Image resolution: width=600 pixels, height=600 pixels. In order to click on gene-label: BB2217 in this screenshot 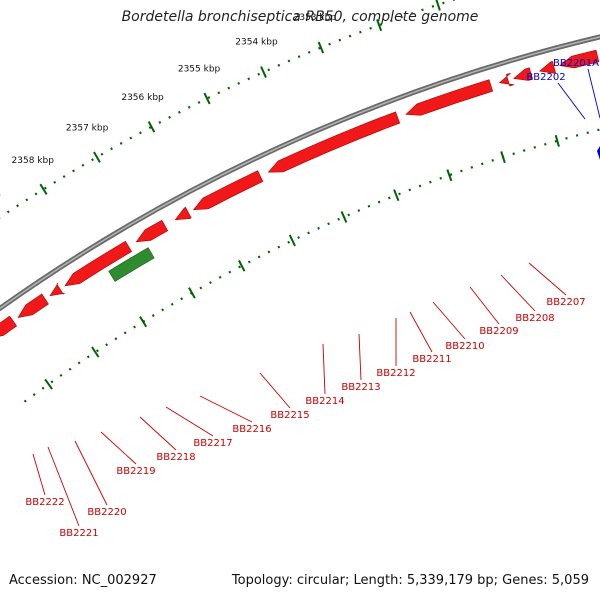, I will do `click(212, 443)`.